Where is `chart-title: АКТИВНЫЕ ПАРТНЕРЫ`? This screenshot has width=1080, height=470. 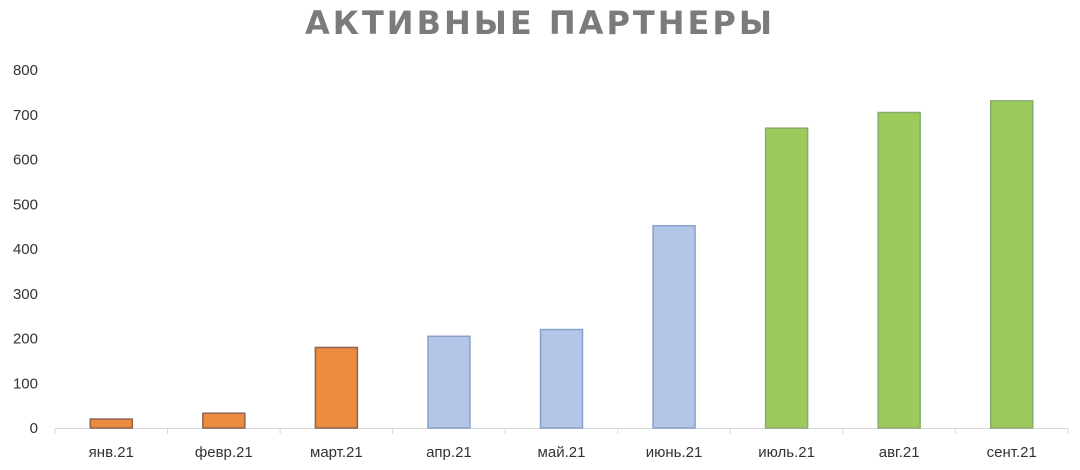
chart-title: АКТИВНЫЕ ПАРТНЕРЫ is located at coordinates (540, 23).